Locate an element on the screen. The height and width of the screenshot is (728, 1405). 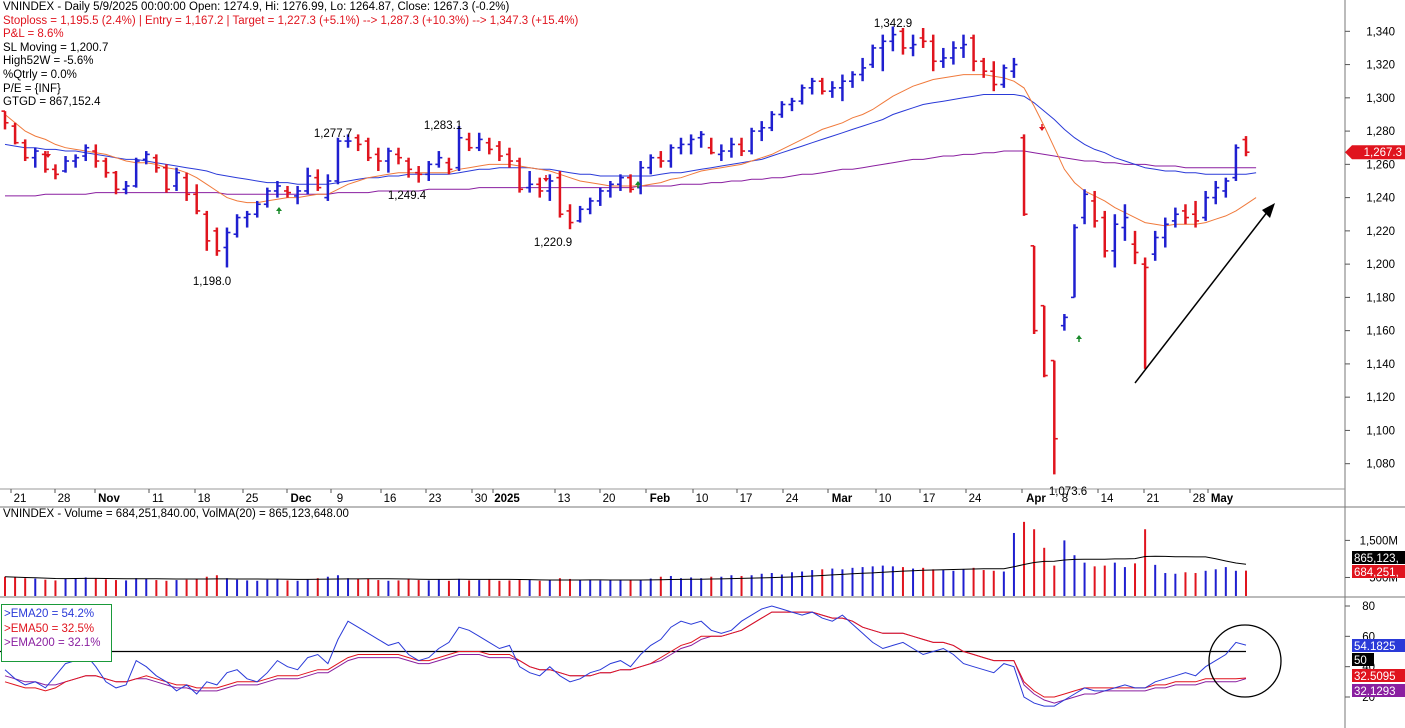
ema200-badge: 32.1293 is located at coordinates (1378, 691).